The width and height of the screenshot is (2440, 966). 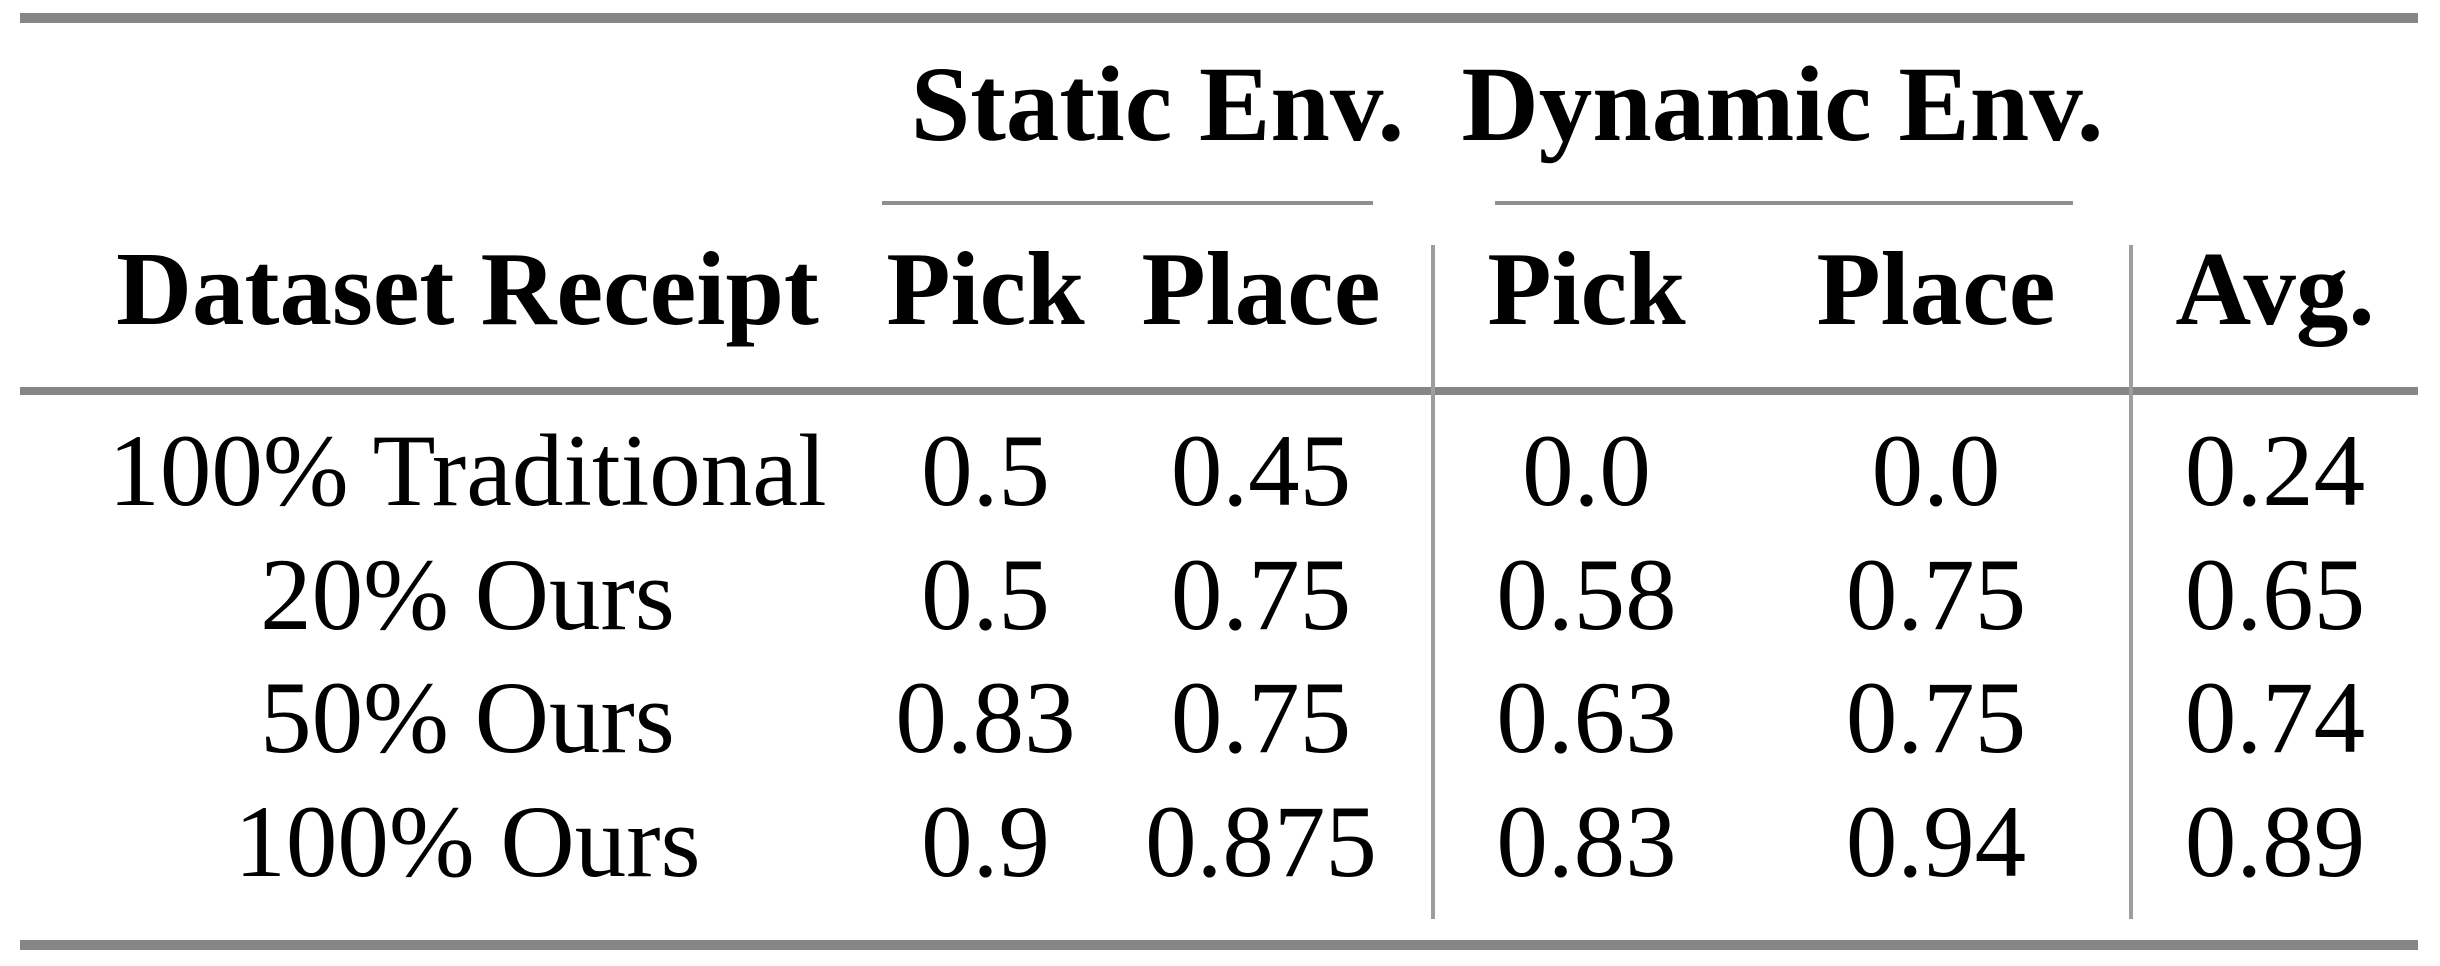 I want to click on value-cell: 0.94, so click(x=1936, y=842).